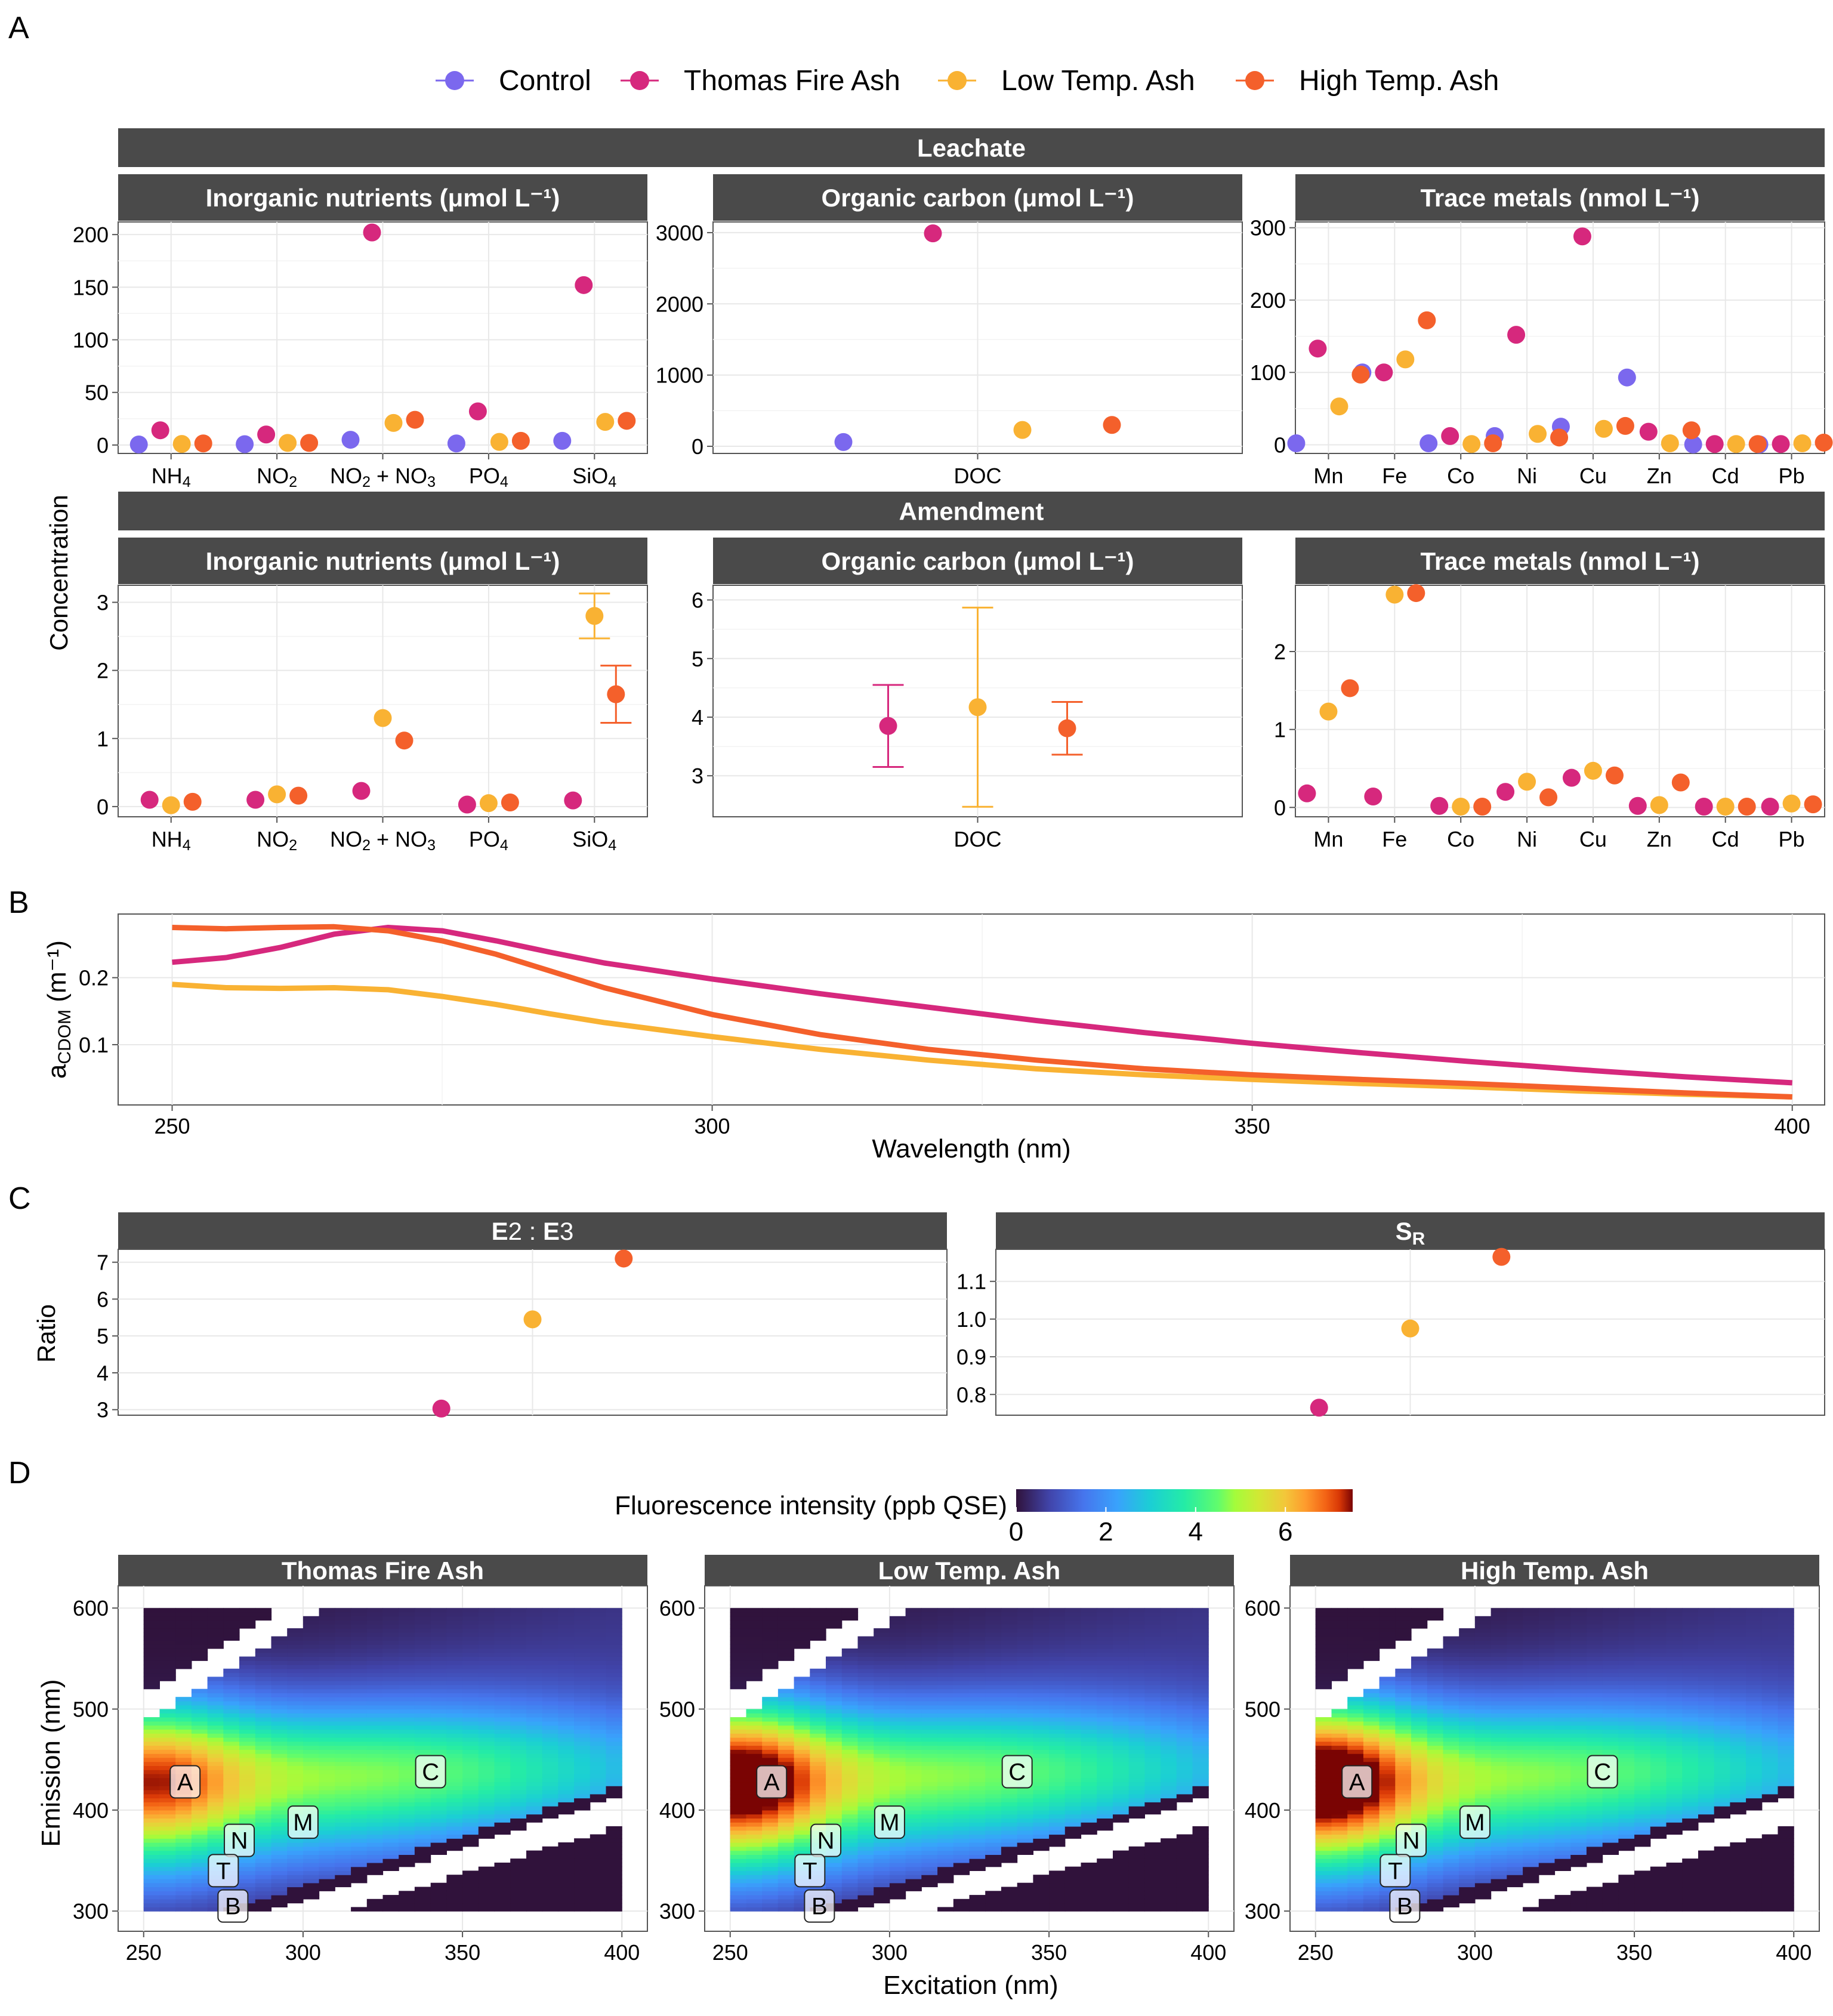 The width and height of the screenshot is (1833, 2016). What do you see at coordinates (1285, 1531) in the screenshot?
I see `colorbar-tick-label: 6` at bounding box center [1285, 1531].